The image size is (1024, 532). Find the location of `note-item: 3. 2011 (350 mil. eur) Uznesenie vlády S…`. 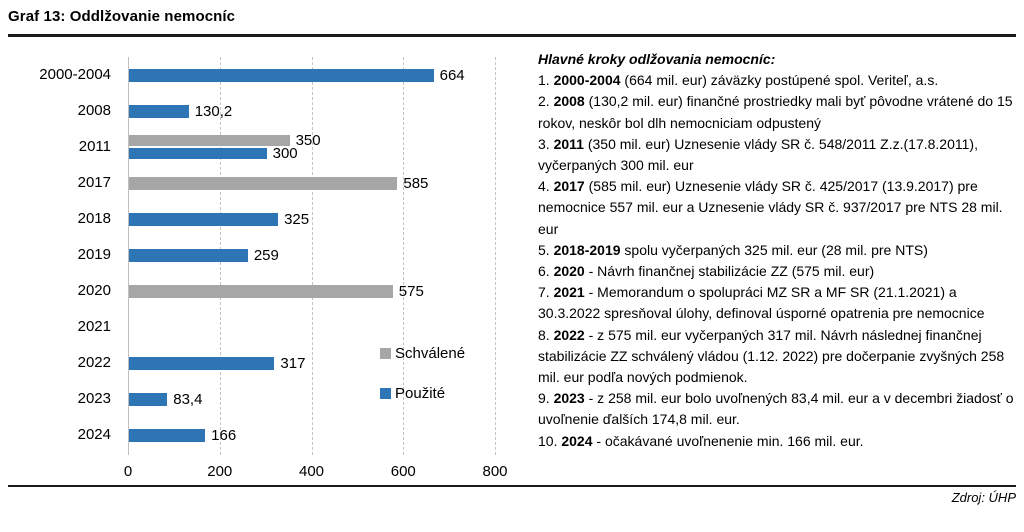

note-item: 3. 2011 (350 mil. eur) Uznesenie vlády S… is located at coordinates (777, 155).